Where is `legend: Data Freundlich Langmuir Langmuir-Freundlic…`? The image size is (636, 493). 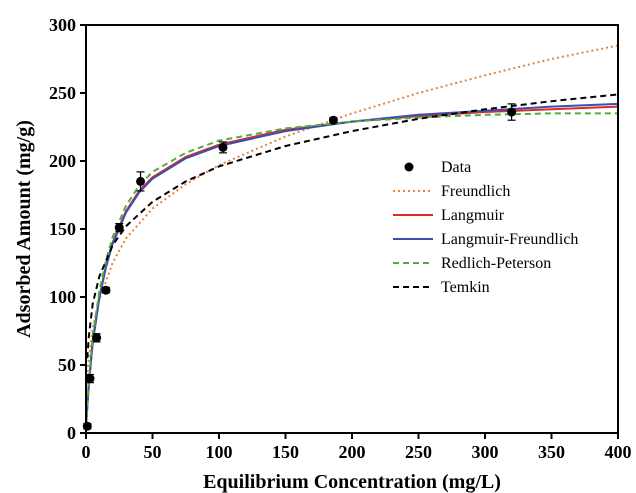 legend: Data Freundlich Langmuir Langmuir-Freundlic… is located at coordinates (485, 227).